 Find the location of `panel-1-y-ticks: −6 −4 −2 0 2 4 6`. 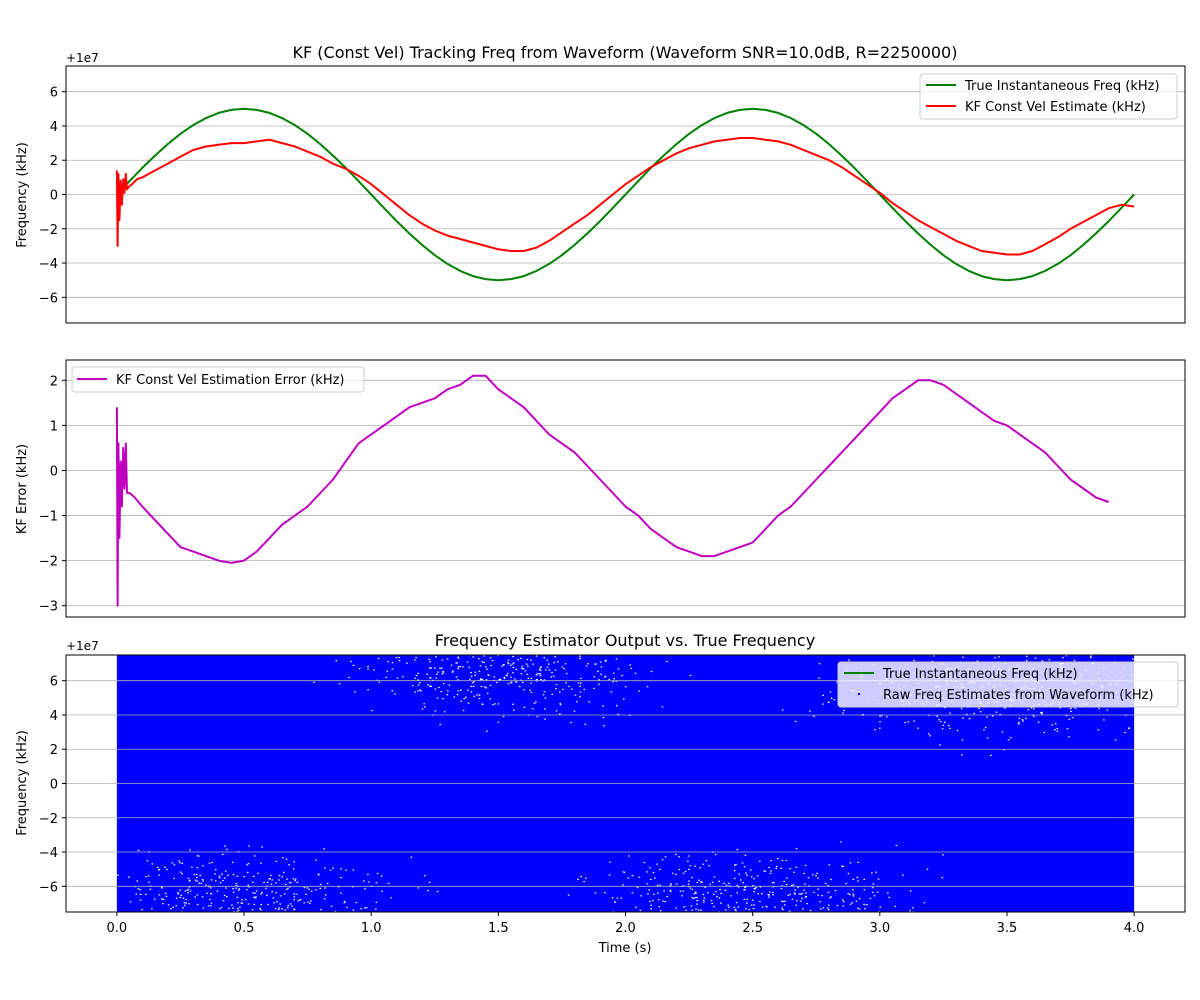

panel-1-y-ticks: −6 −4 −2 0 2 4 6 is located at coordinates (52, 196).